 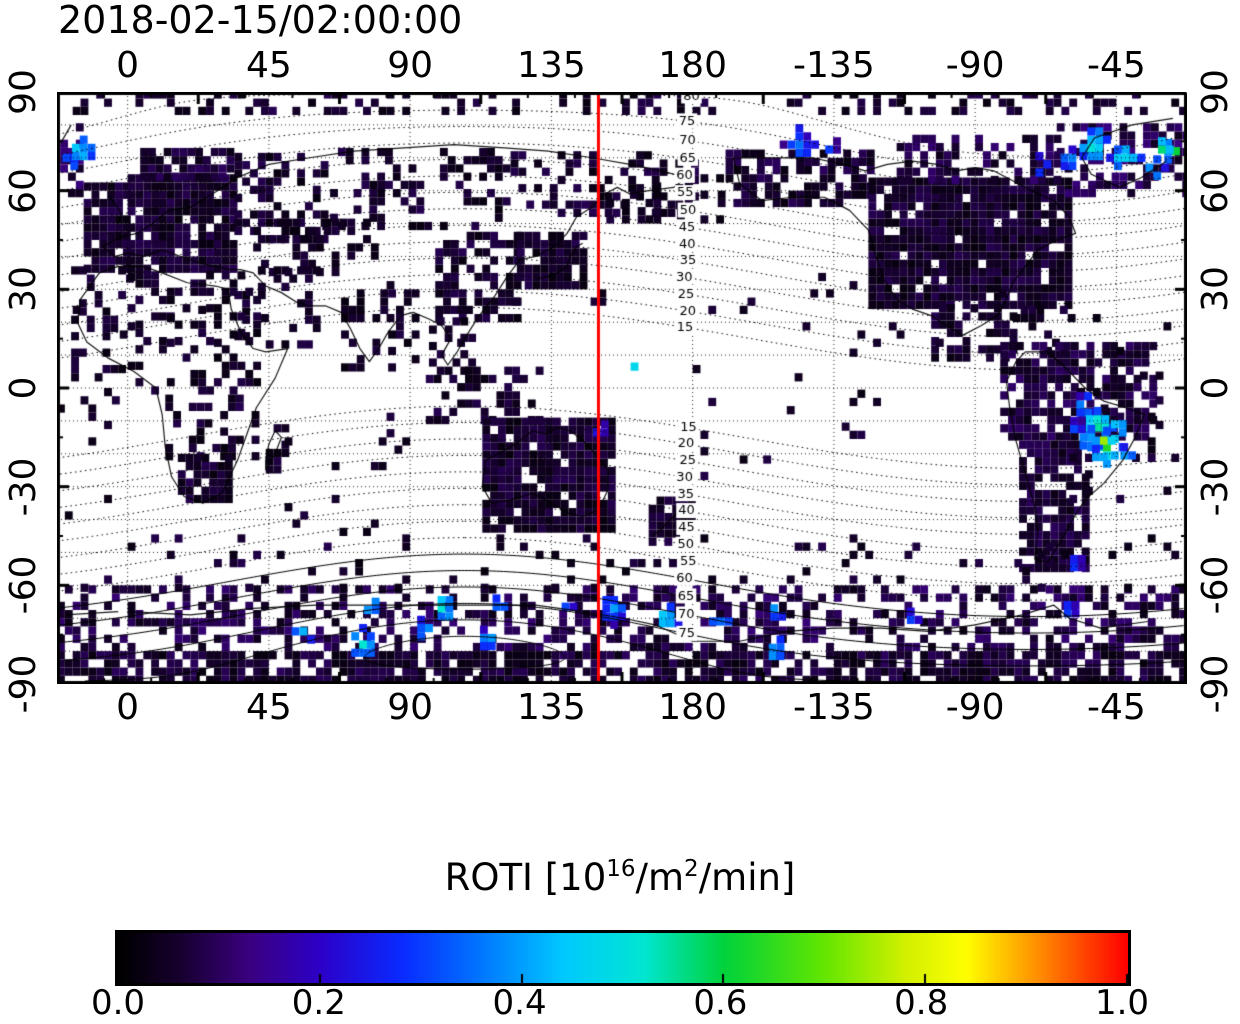 I want to click on lat-tick-label-left: 90, so click(x=23, y=92).